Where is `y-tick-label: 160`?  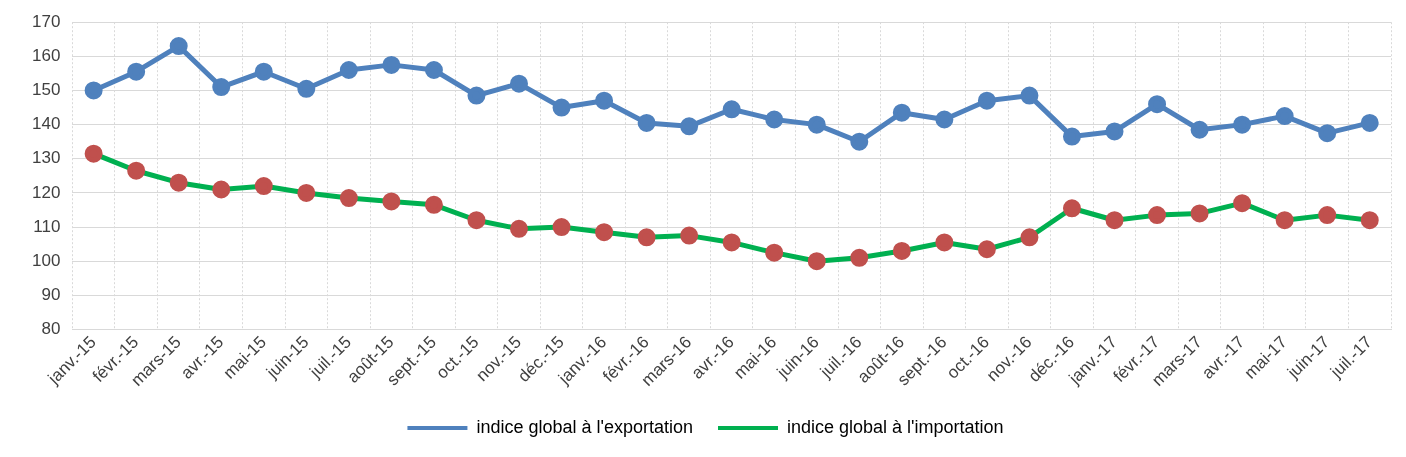 y-tick-label: 160 is located at coordinates (46, 56).